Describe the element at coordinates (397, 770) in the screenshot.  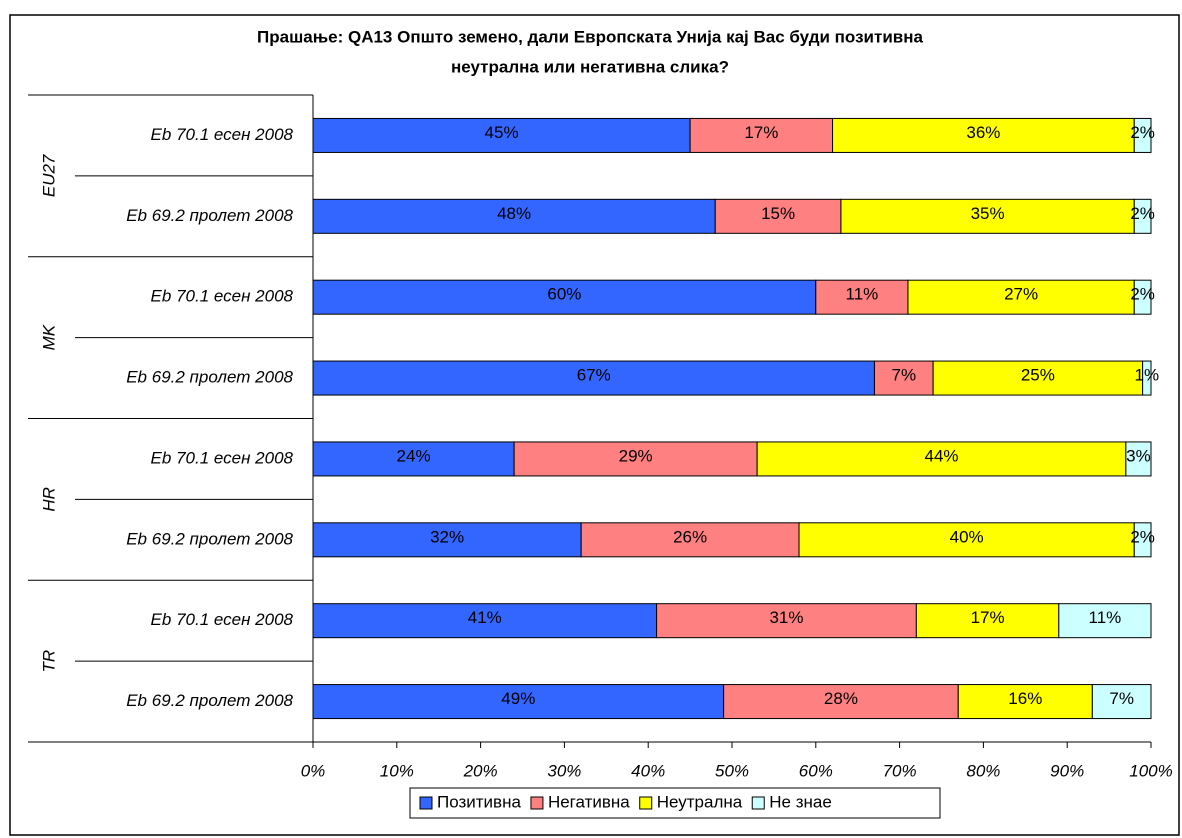
I see `x-tick-label: 10%` at that location.